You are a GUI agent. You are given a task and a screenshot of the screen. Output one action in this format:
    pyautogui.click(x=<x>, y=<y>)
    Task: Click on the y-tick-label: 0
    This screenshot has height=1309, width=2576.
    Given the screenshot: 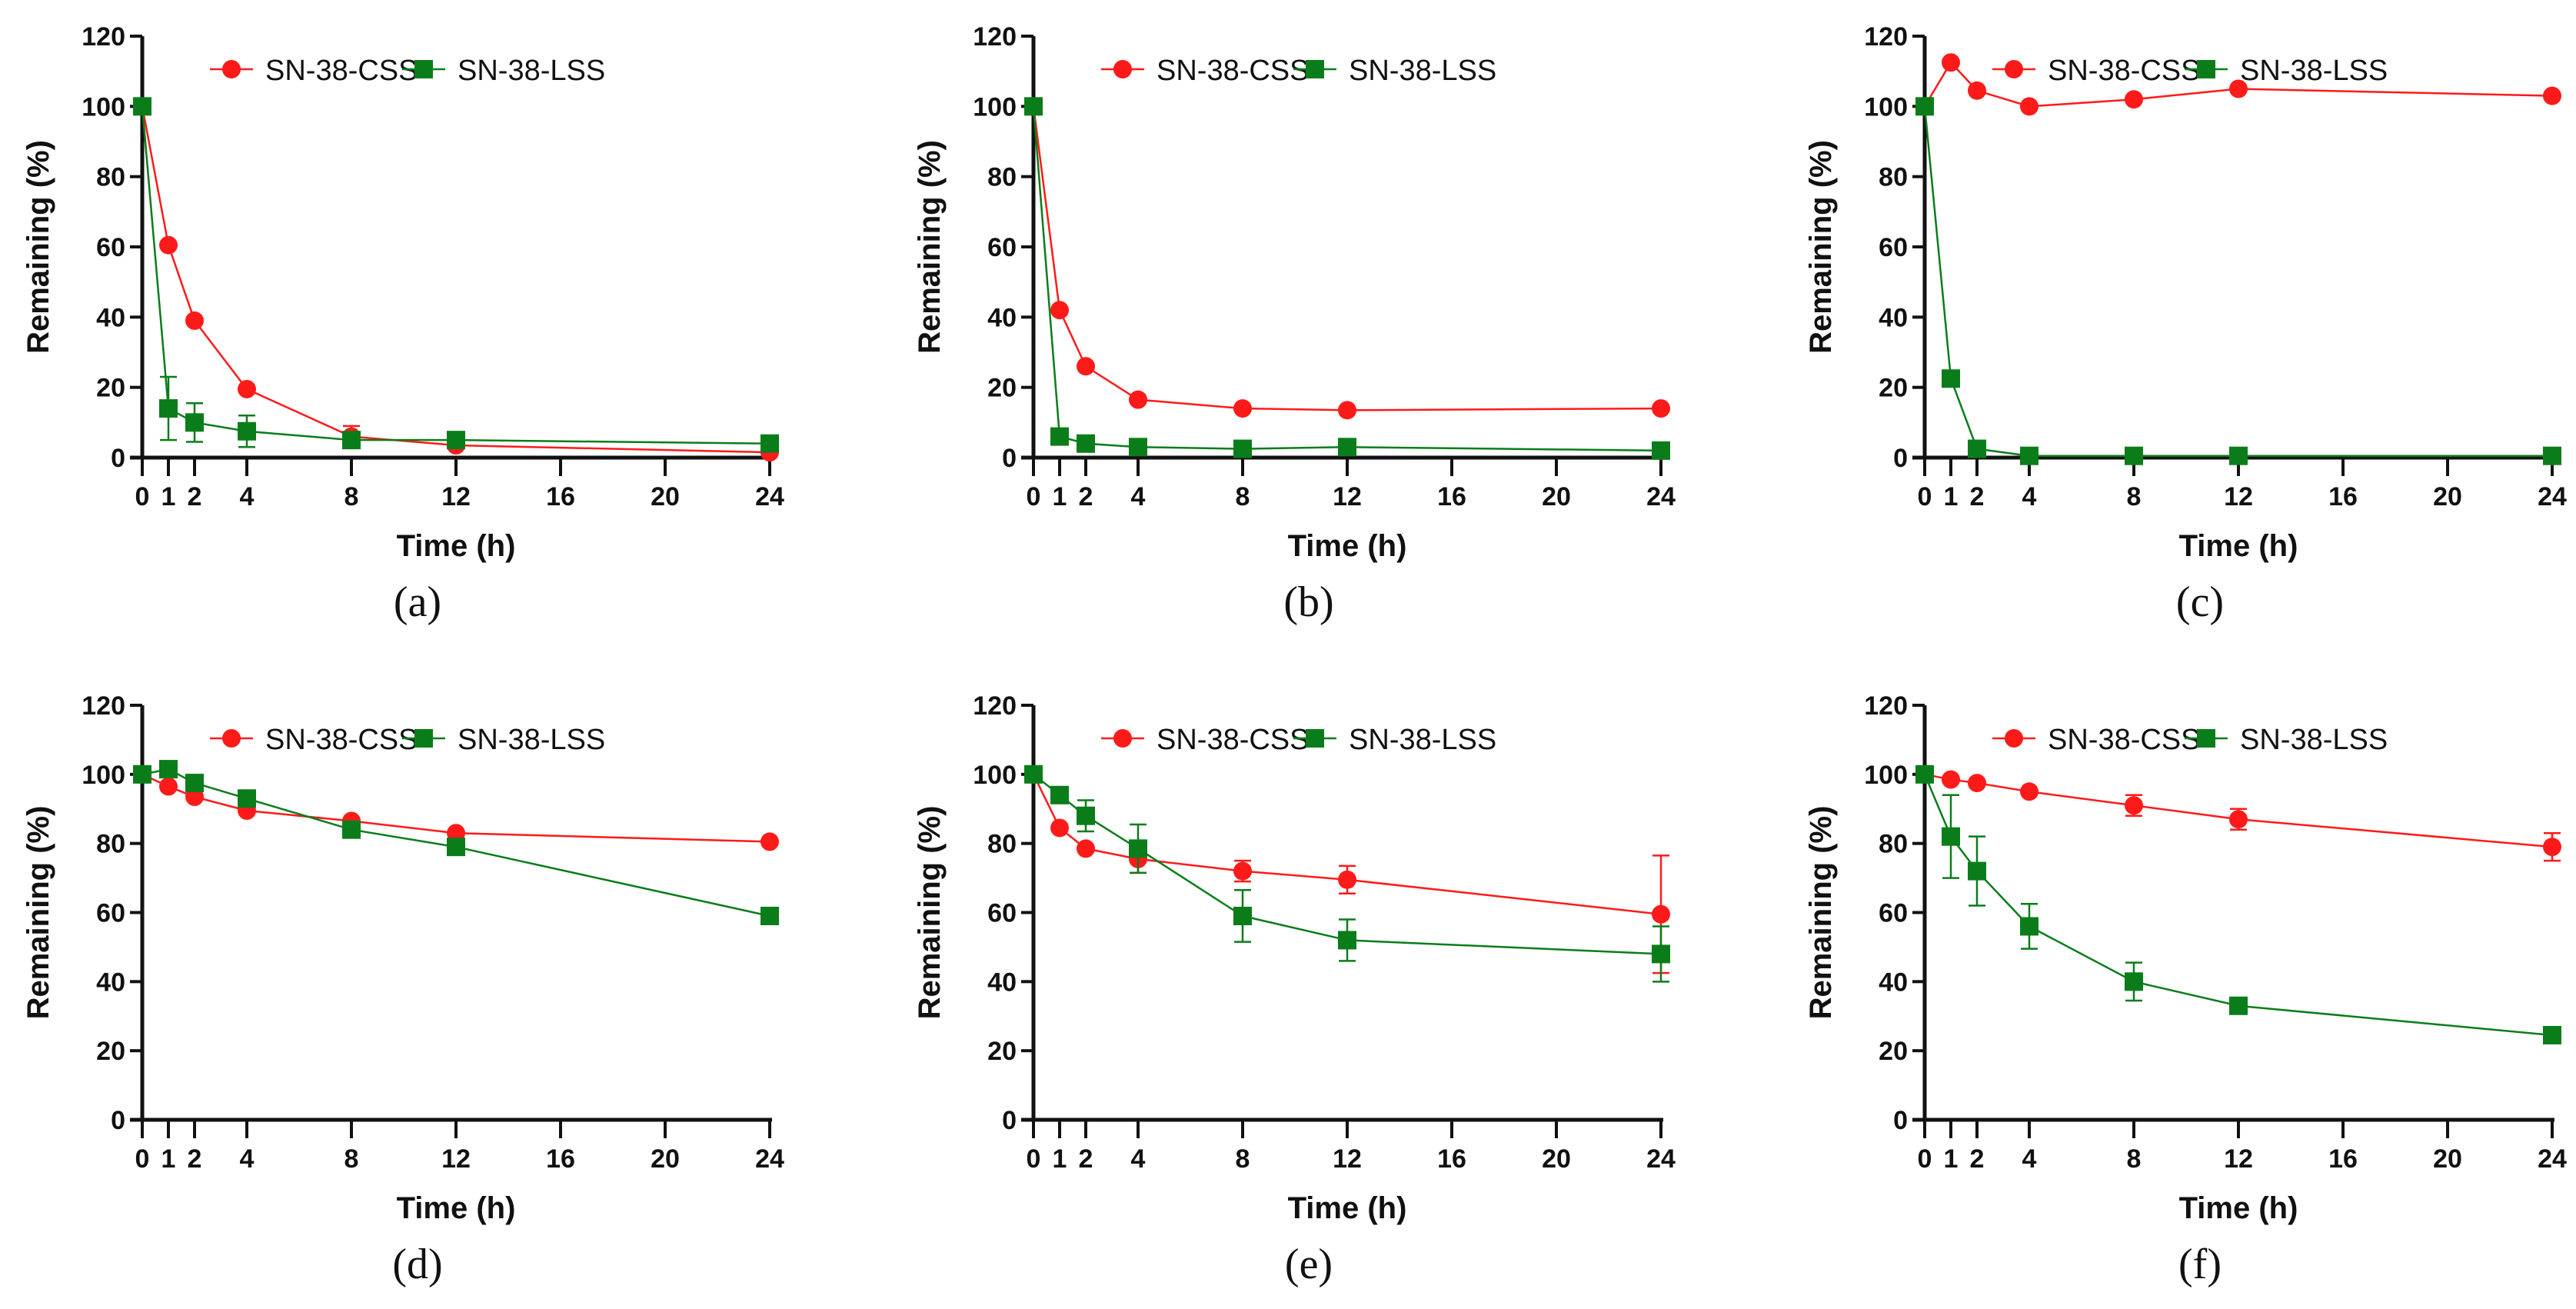 What is the action you would take?
    pyautogui.click(x=1009, y=458)
    